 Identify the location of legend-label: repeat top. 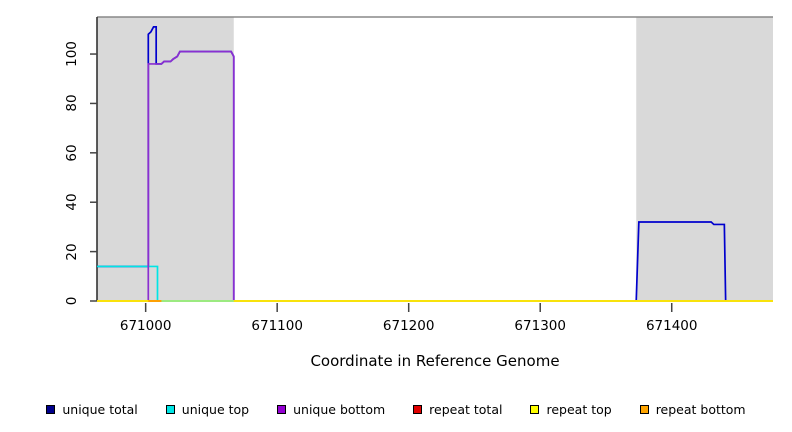
(579, 409).